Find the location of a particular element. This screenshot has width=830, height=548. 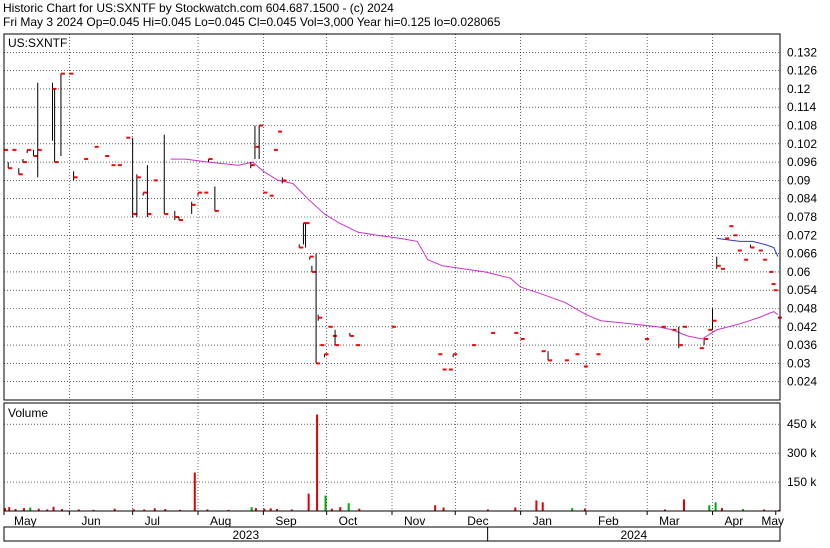

price-tick-label: 0.102 is located at coordinates (802, 144).